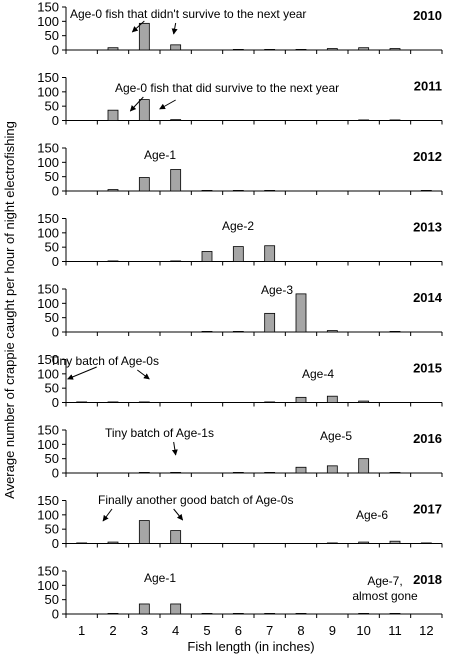 The height and width of the screenshot is (658, 458). What do you see at coordinates (427, 509) in the screenshot?
I see `year-label: 2017` at bounding box center [427, 509].